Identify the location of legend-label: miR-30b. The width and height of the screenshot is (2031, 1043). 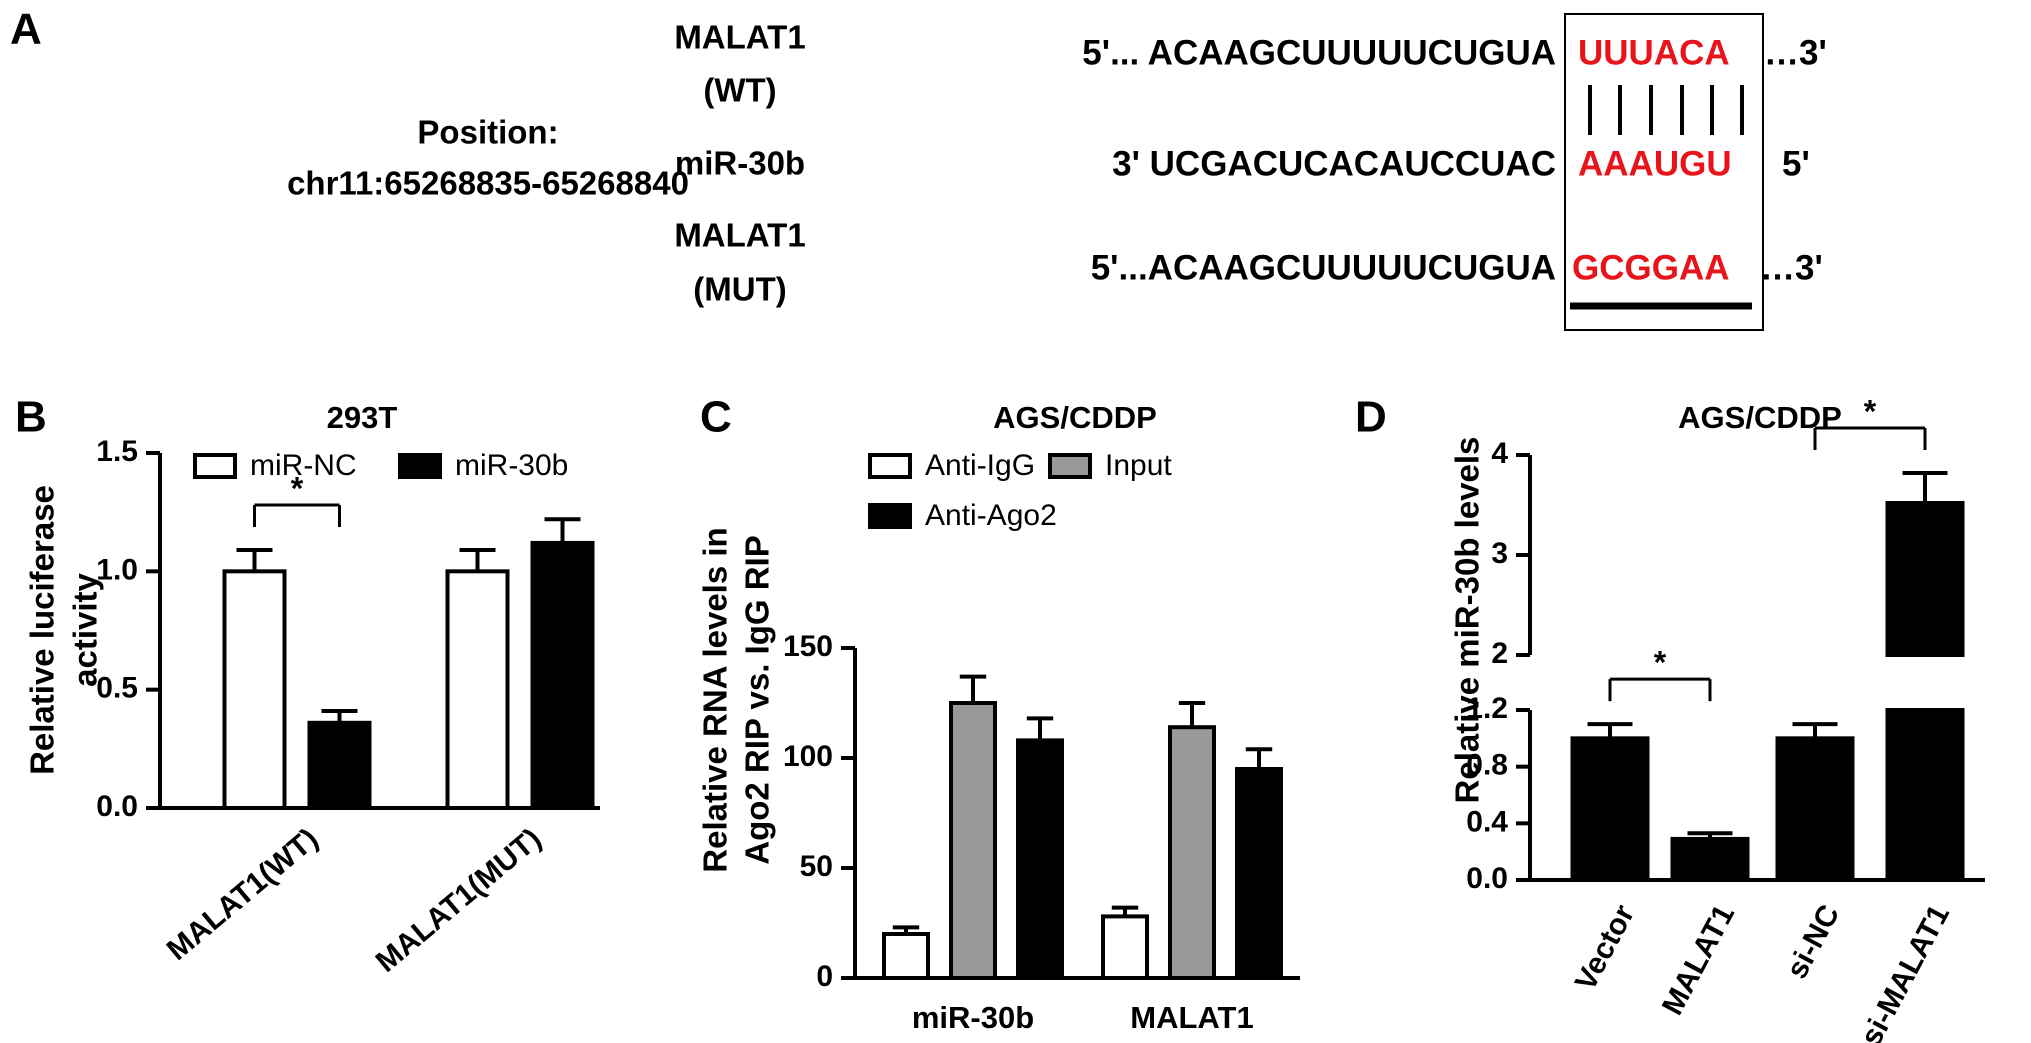
(511, 465).